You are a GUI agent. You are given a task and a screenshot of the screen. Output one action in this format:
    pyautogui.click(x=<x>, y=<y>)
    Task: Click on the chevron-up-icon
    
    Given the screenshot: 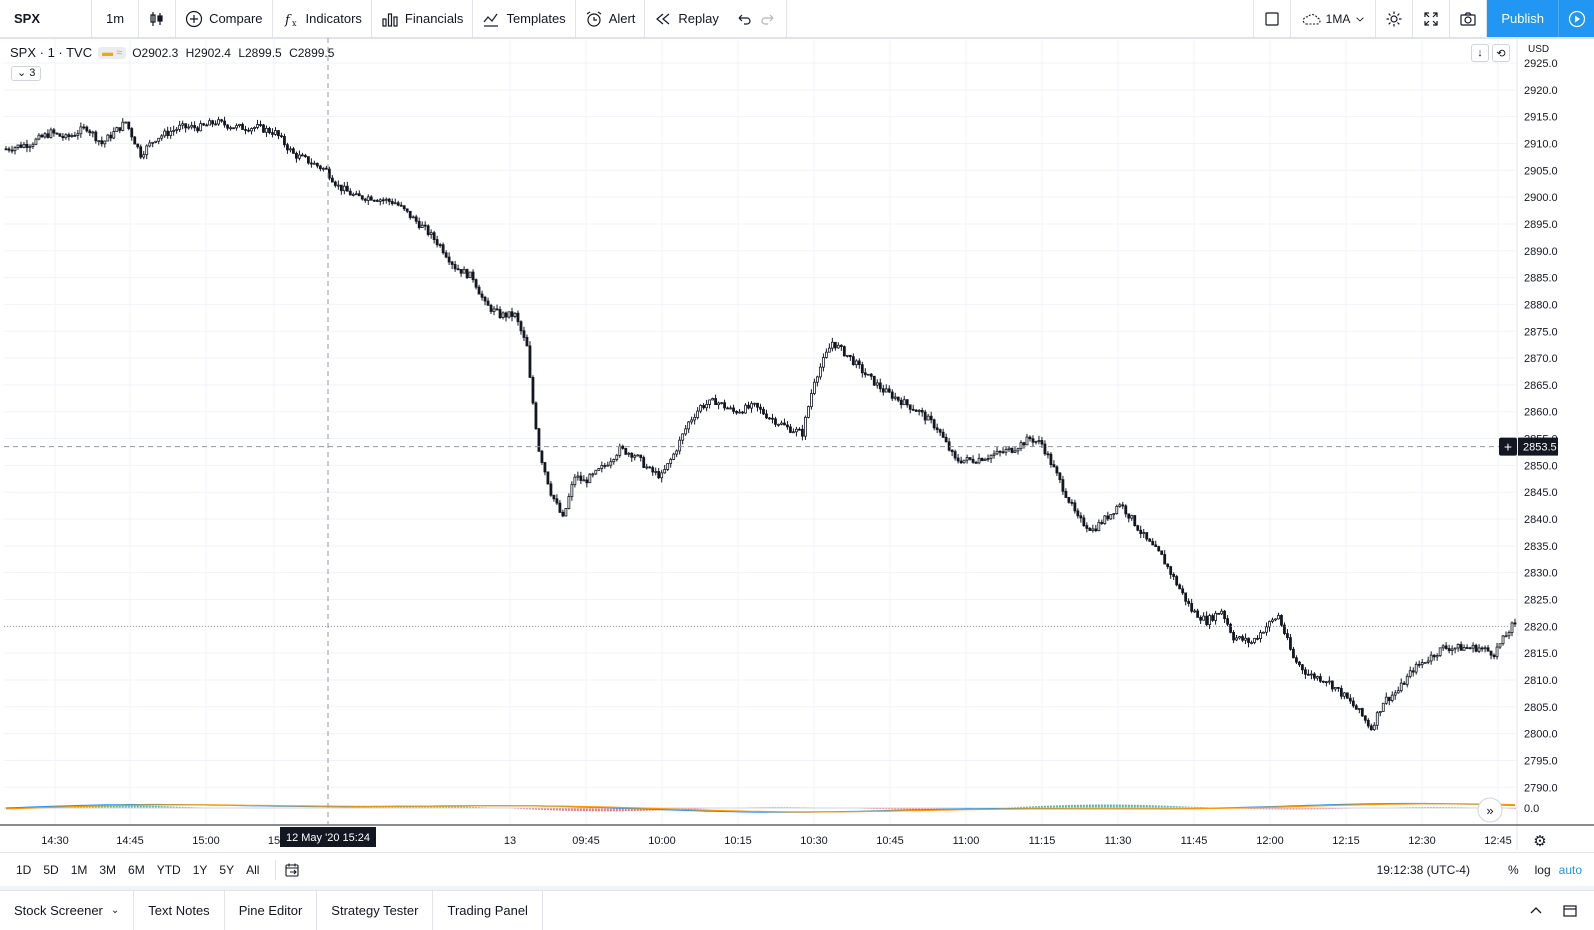 What is the action you would take?
    pyautogui.click(x=1536, y=911)
    